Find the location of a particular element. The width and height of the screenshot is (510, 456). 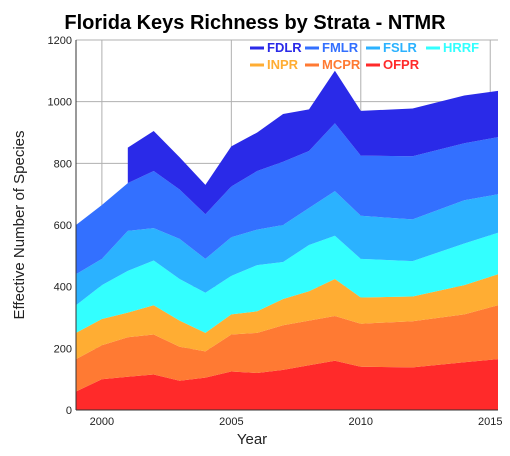

y-tick-label: 1200 is located at coordinates (60, 41).